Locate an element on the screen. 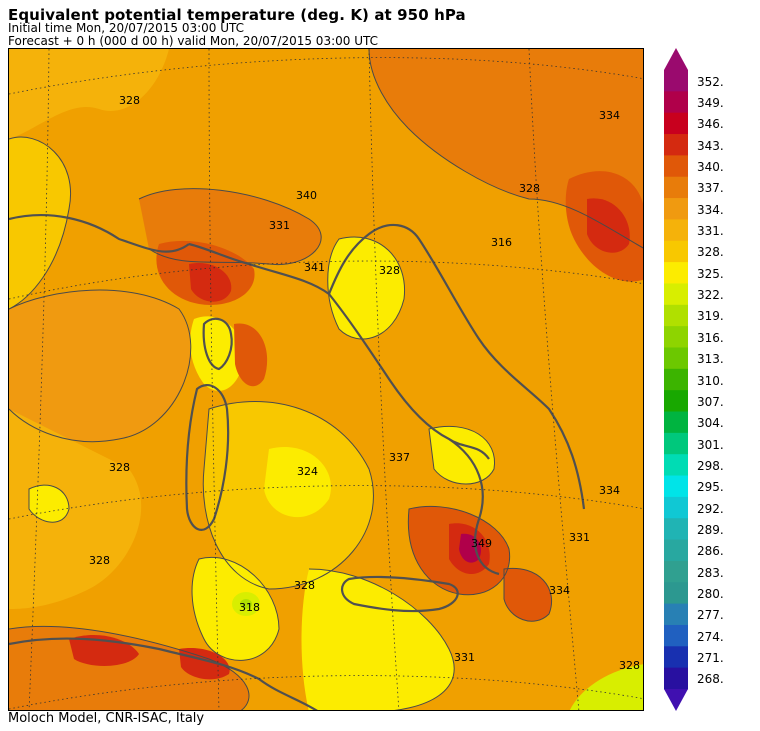 This screenshot has height=731, width=760. colorbar-level-label: 286. is located at coordinates (710, 551).